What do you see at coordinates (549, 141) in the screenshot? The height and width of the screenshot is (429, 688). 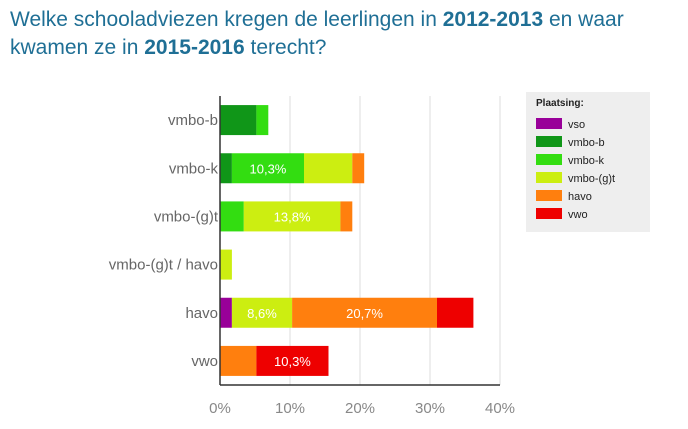 I see `legend-swatch-vmbo-b` at bounding box center [549, 141].